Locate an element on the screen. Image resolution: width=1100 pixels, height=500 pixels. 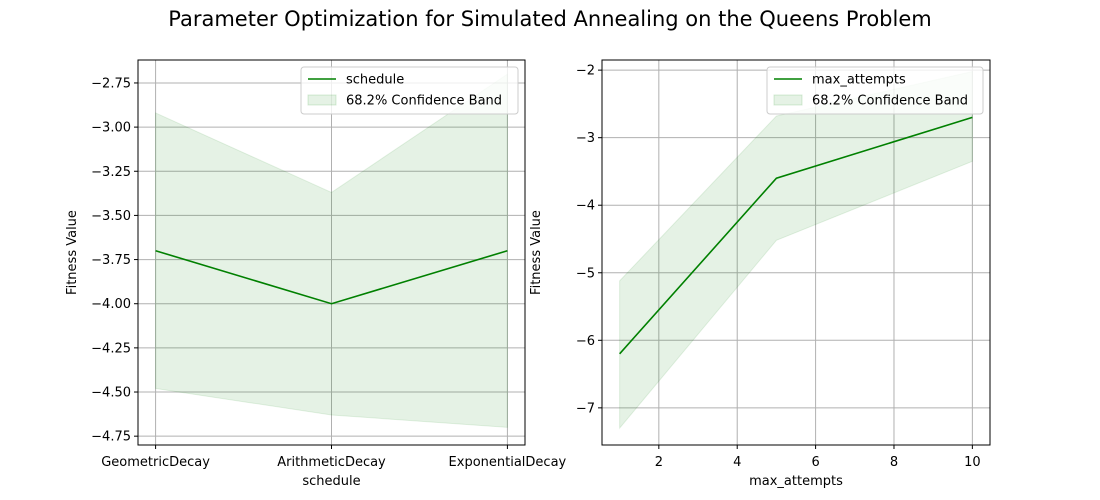
series-line-schedule is located at coordinates (331, 277).